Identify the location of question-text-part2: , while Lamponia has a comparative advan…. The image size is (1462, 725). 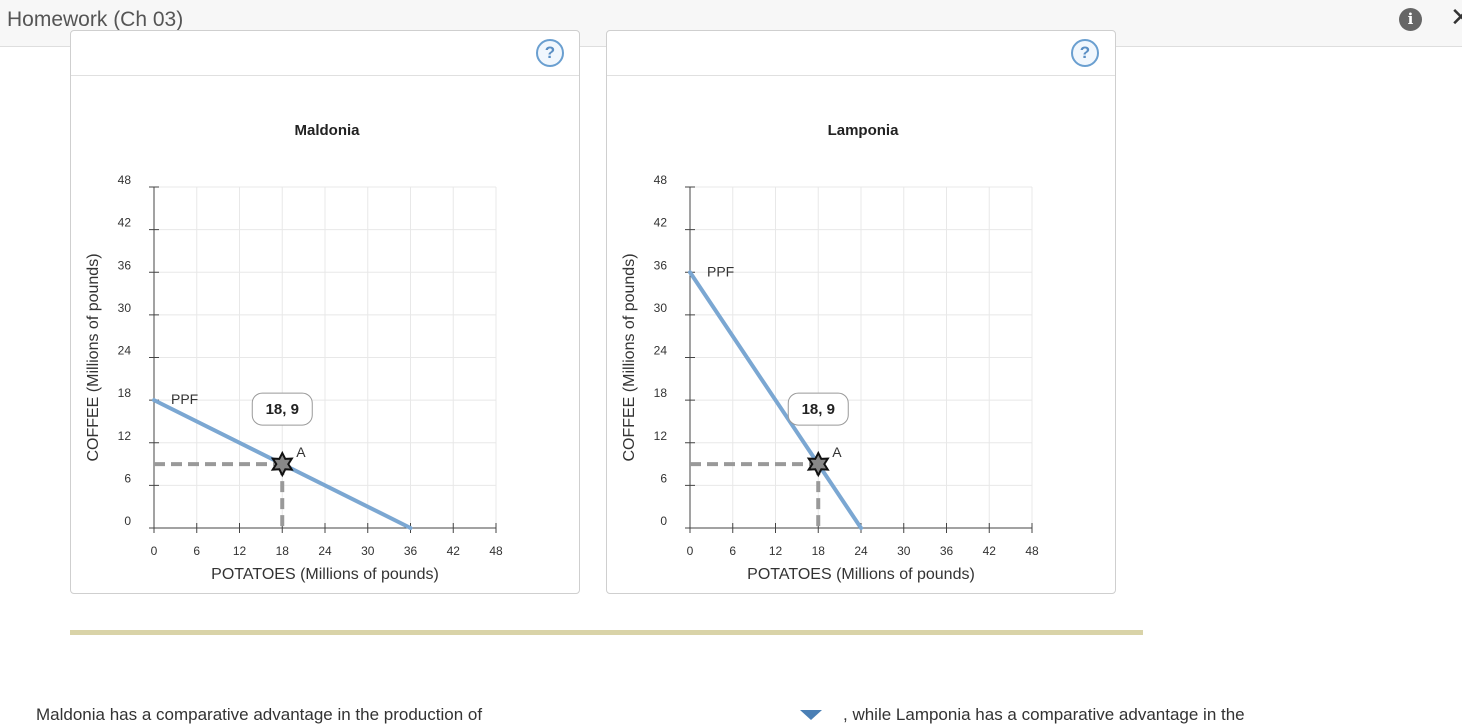
(1044, 714).